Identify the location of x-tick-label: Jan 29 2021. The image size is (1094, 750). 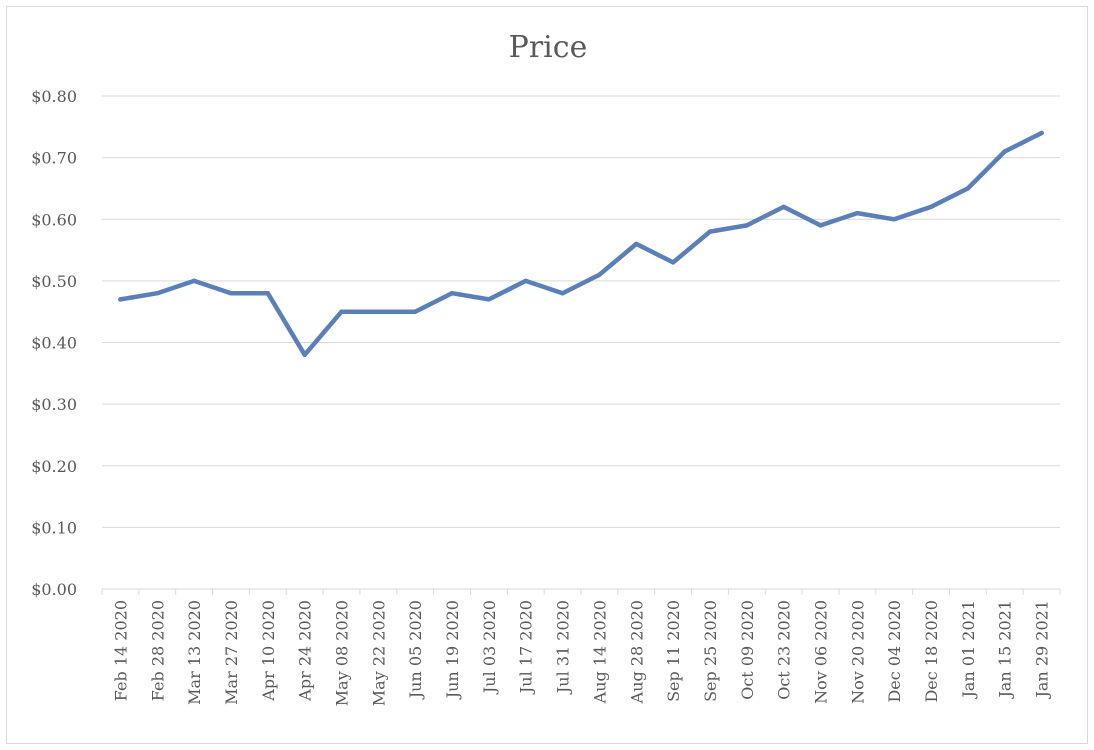
(1042, 650).